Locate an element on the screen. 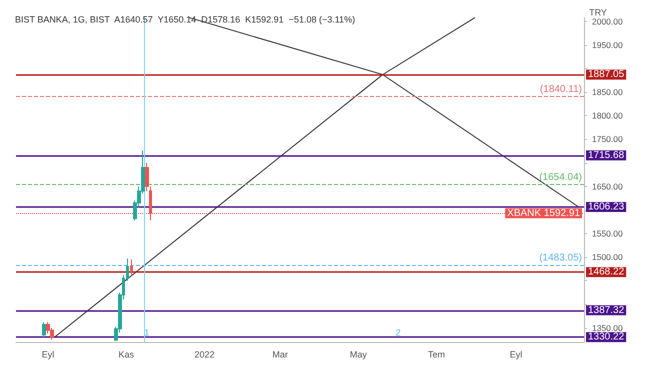  y-tick-label: 1650.00 is located at coordinates (607, 186).